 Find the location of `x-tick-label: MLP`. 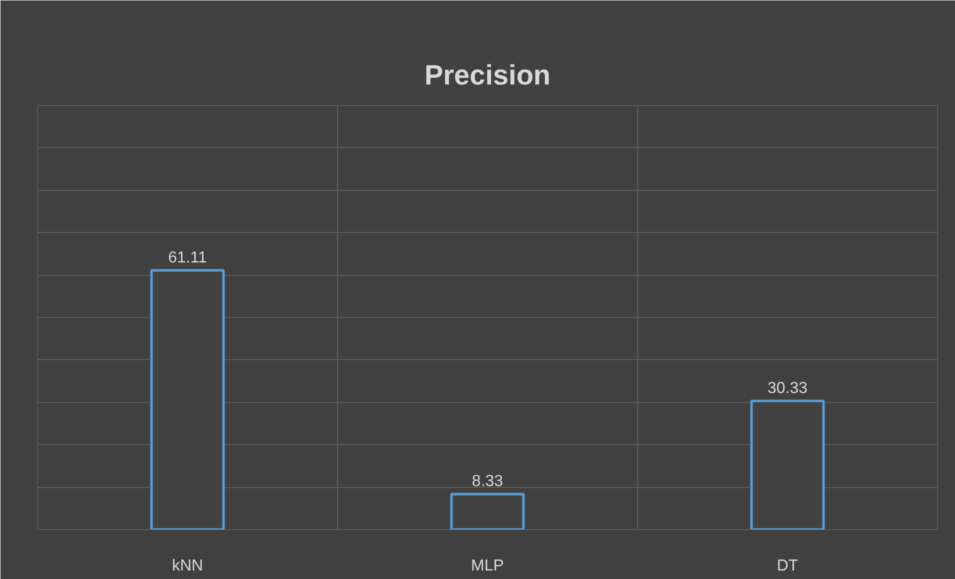

x-tick-label: MLP is located at coordinates (487, 566).